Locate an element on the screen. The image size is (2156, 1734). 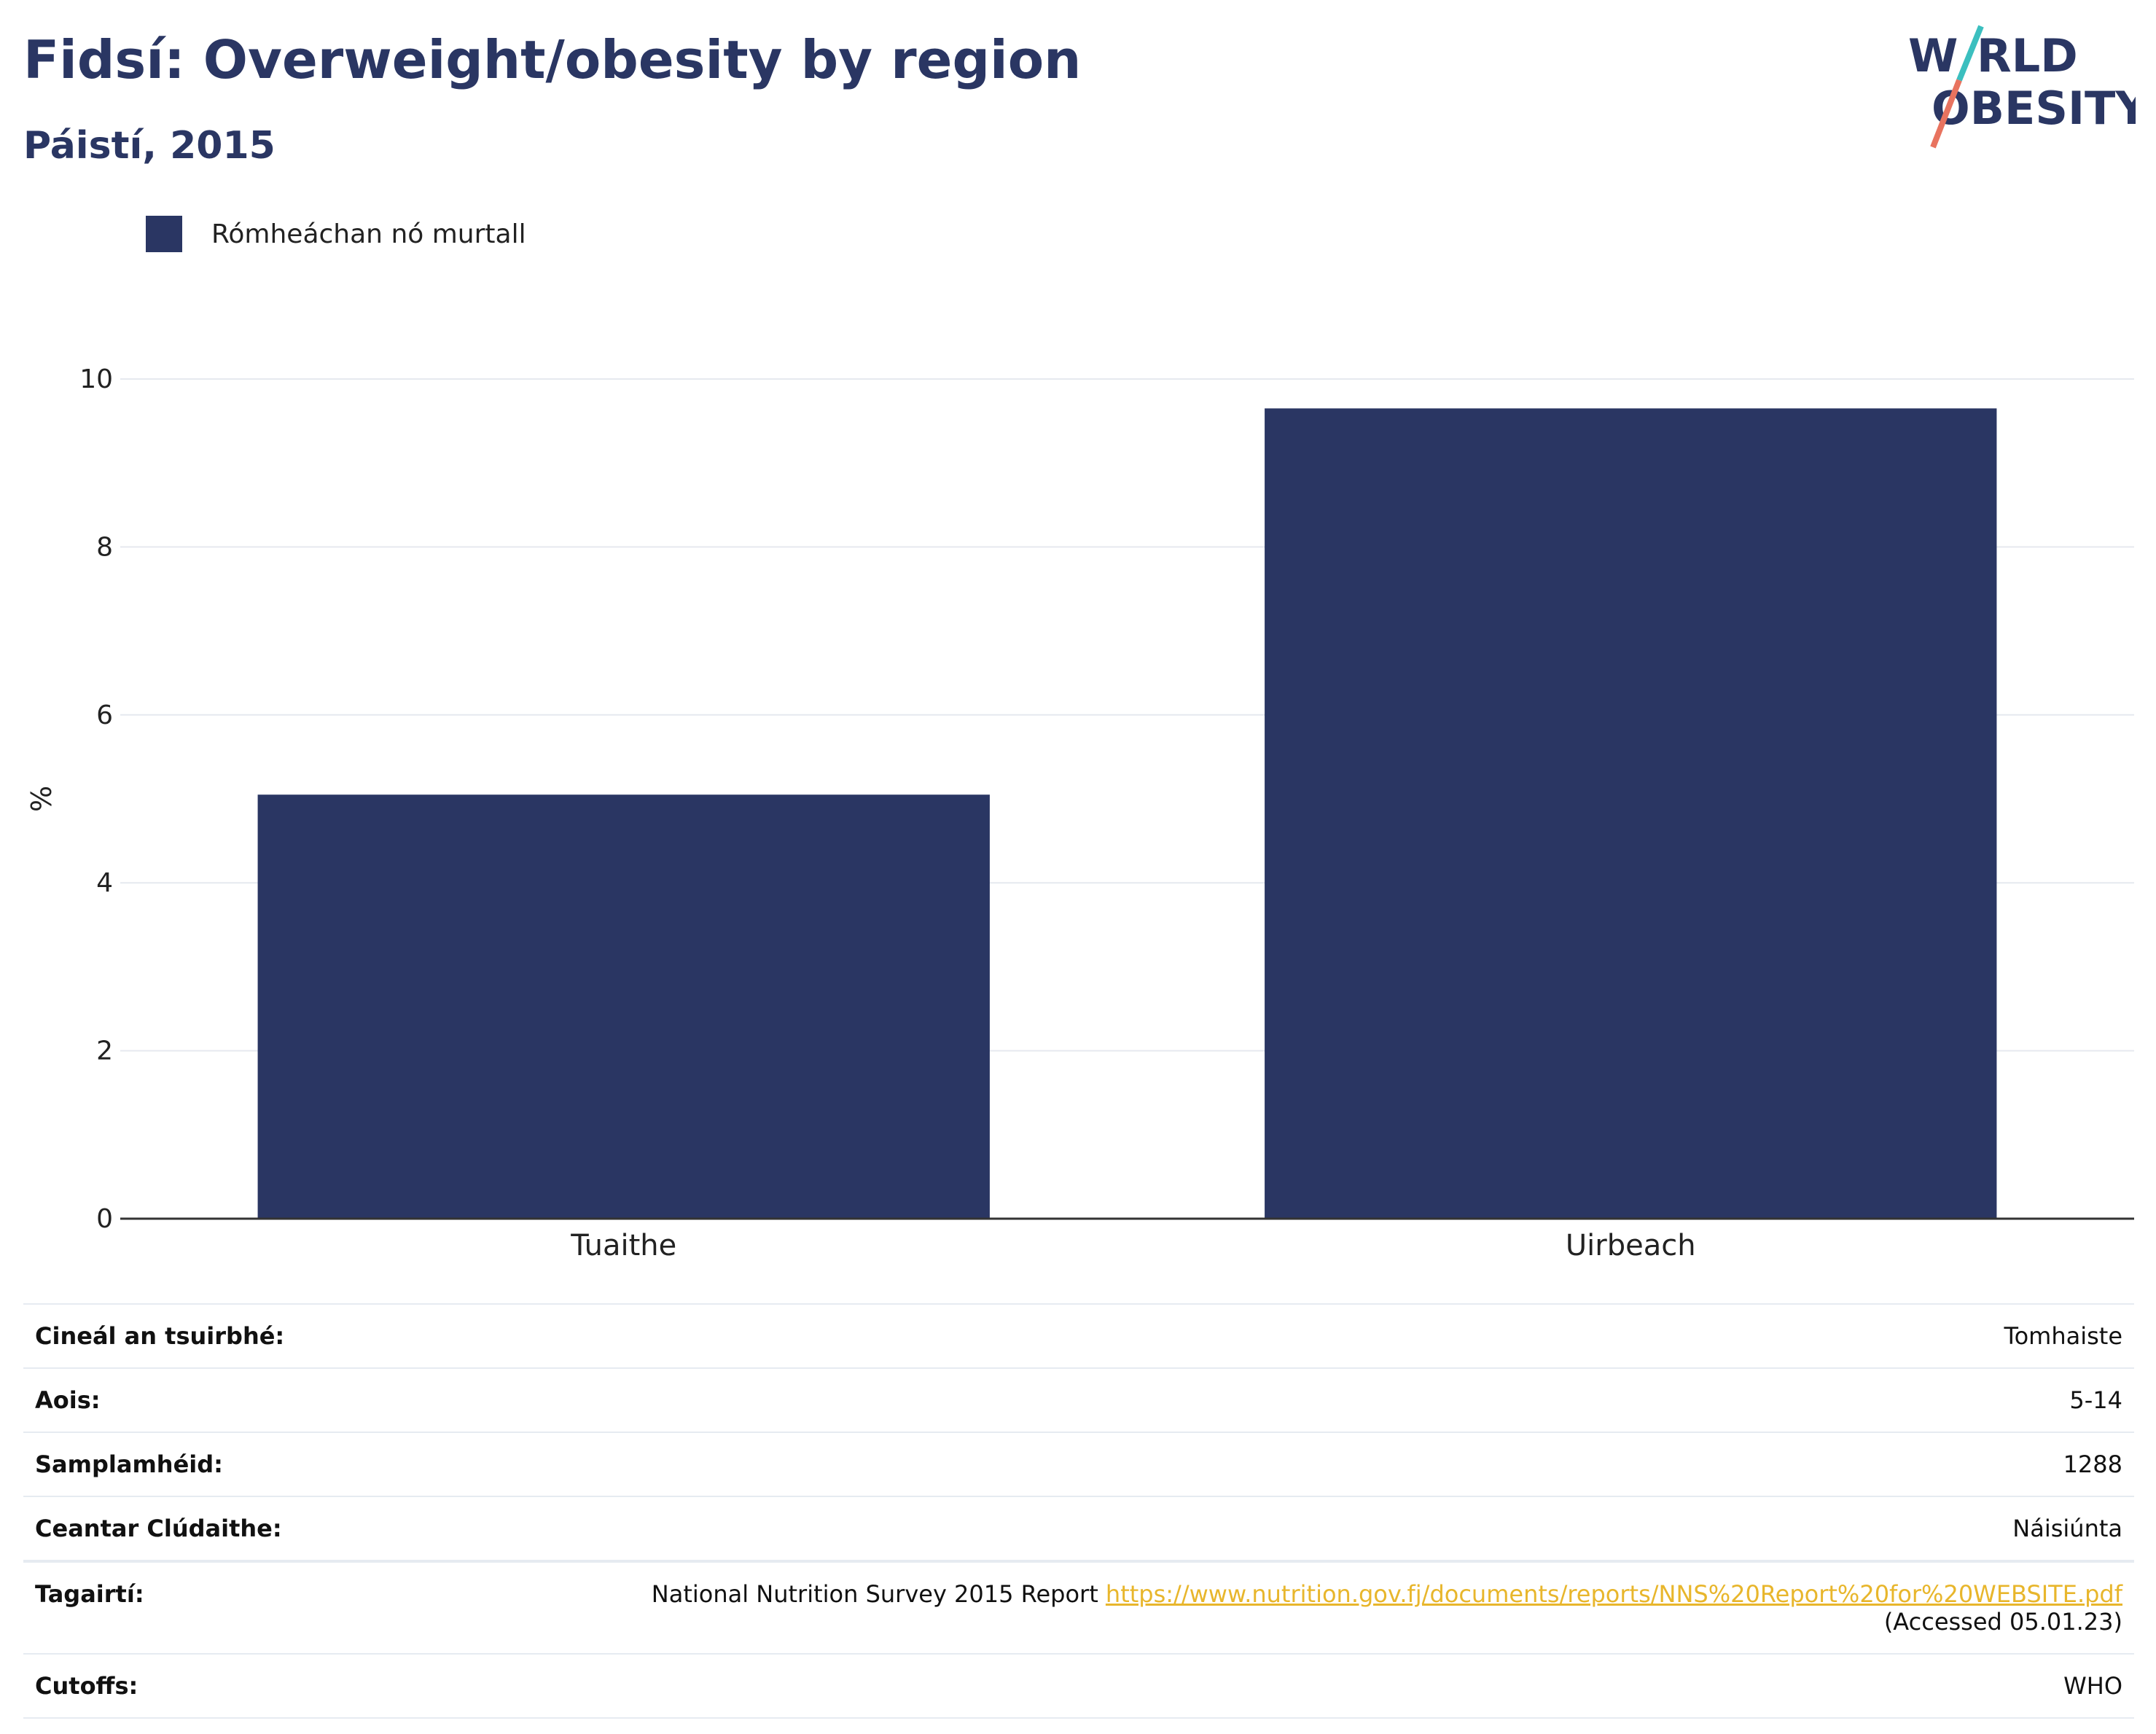
y-tick-label: 4 is located at coordinates (104, 883).